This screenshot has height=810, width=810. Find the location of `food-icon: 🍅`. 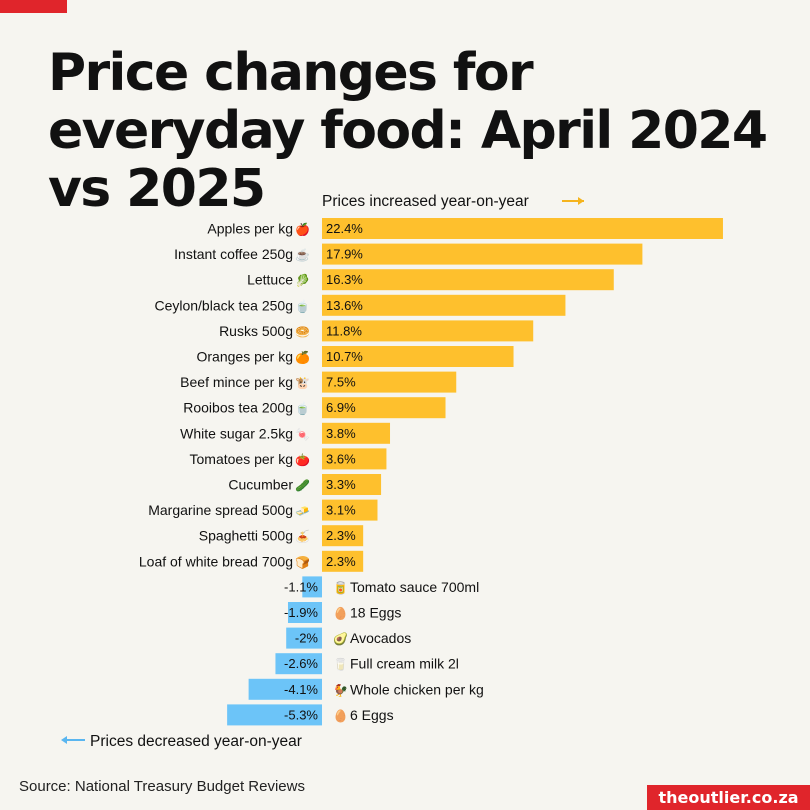

food-icon: 🍅 is located at coordinates (302, 460).